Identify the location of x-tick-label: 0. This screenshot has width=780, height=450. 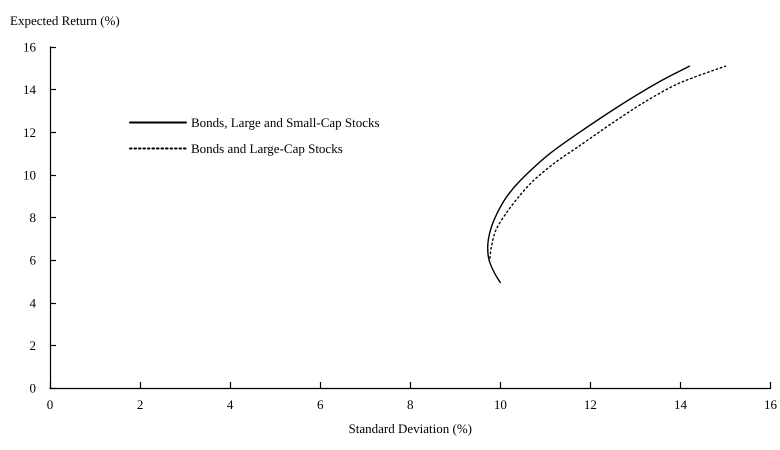
(50, 404).